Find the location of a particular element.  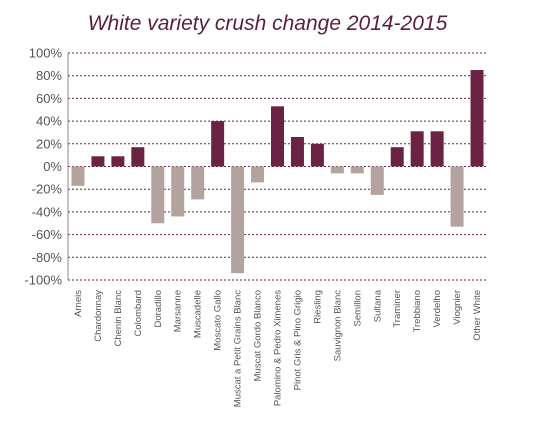

x-tick-label: Doradillo is located at coordinates (158, 309).